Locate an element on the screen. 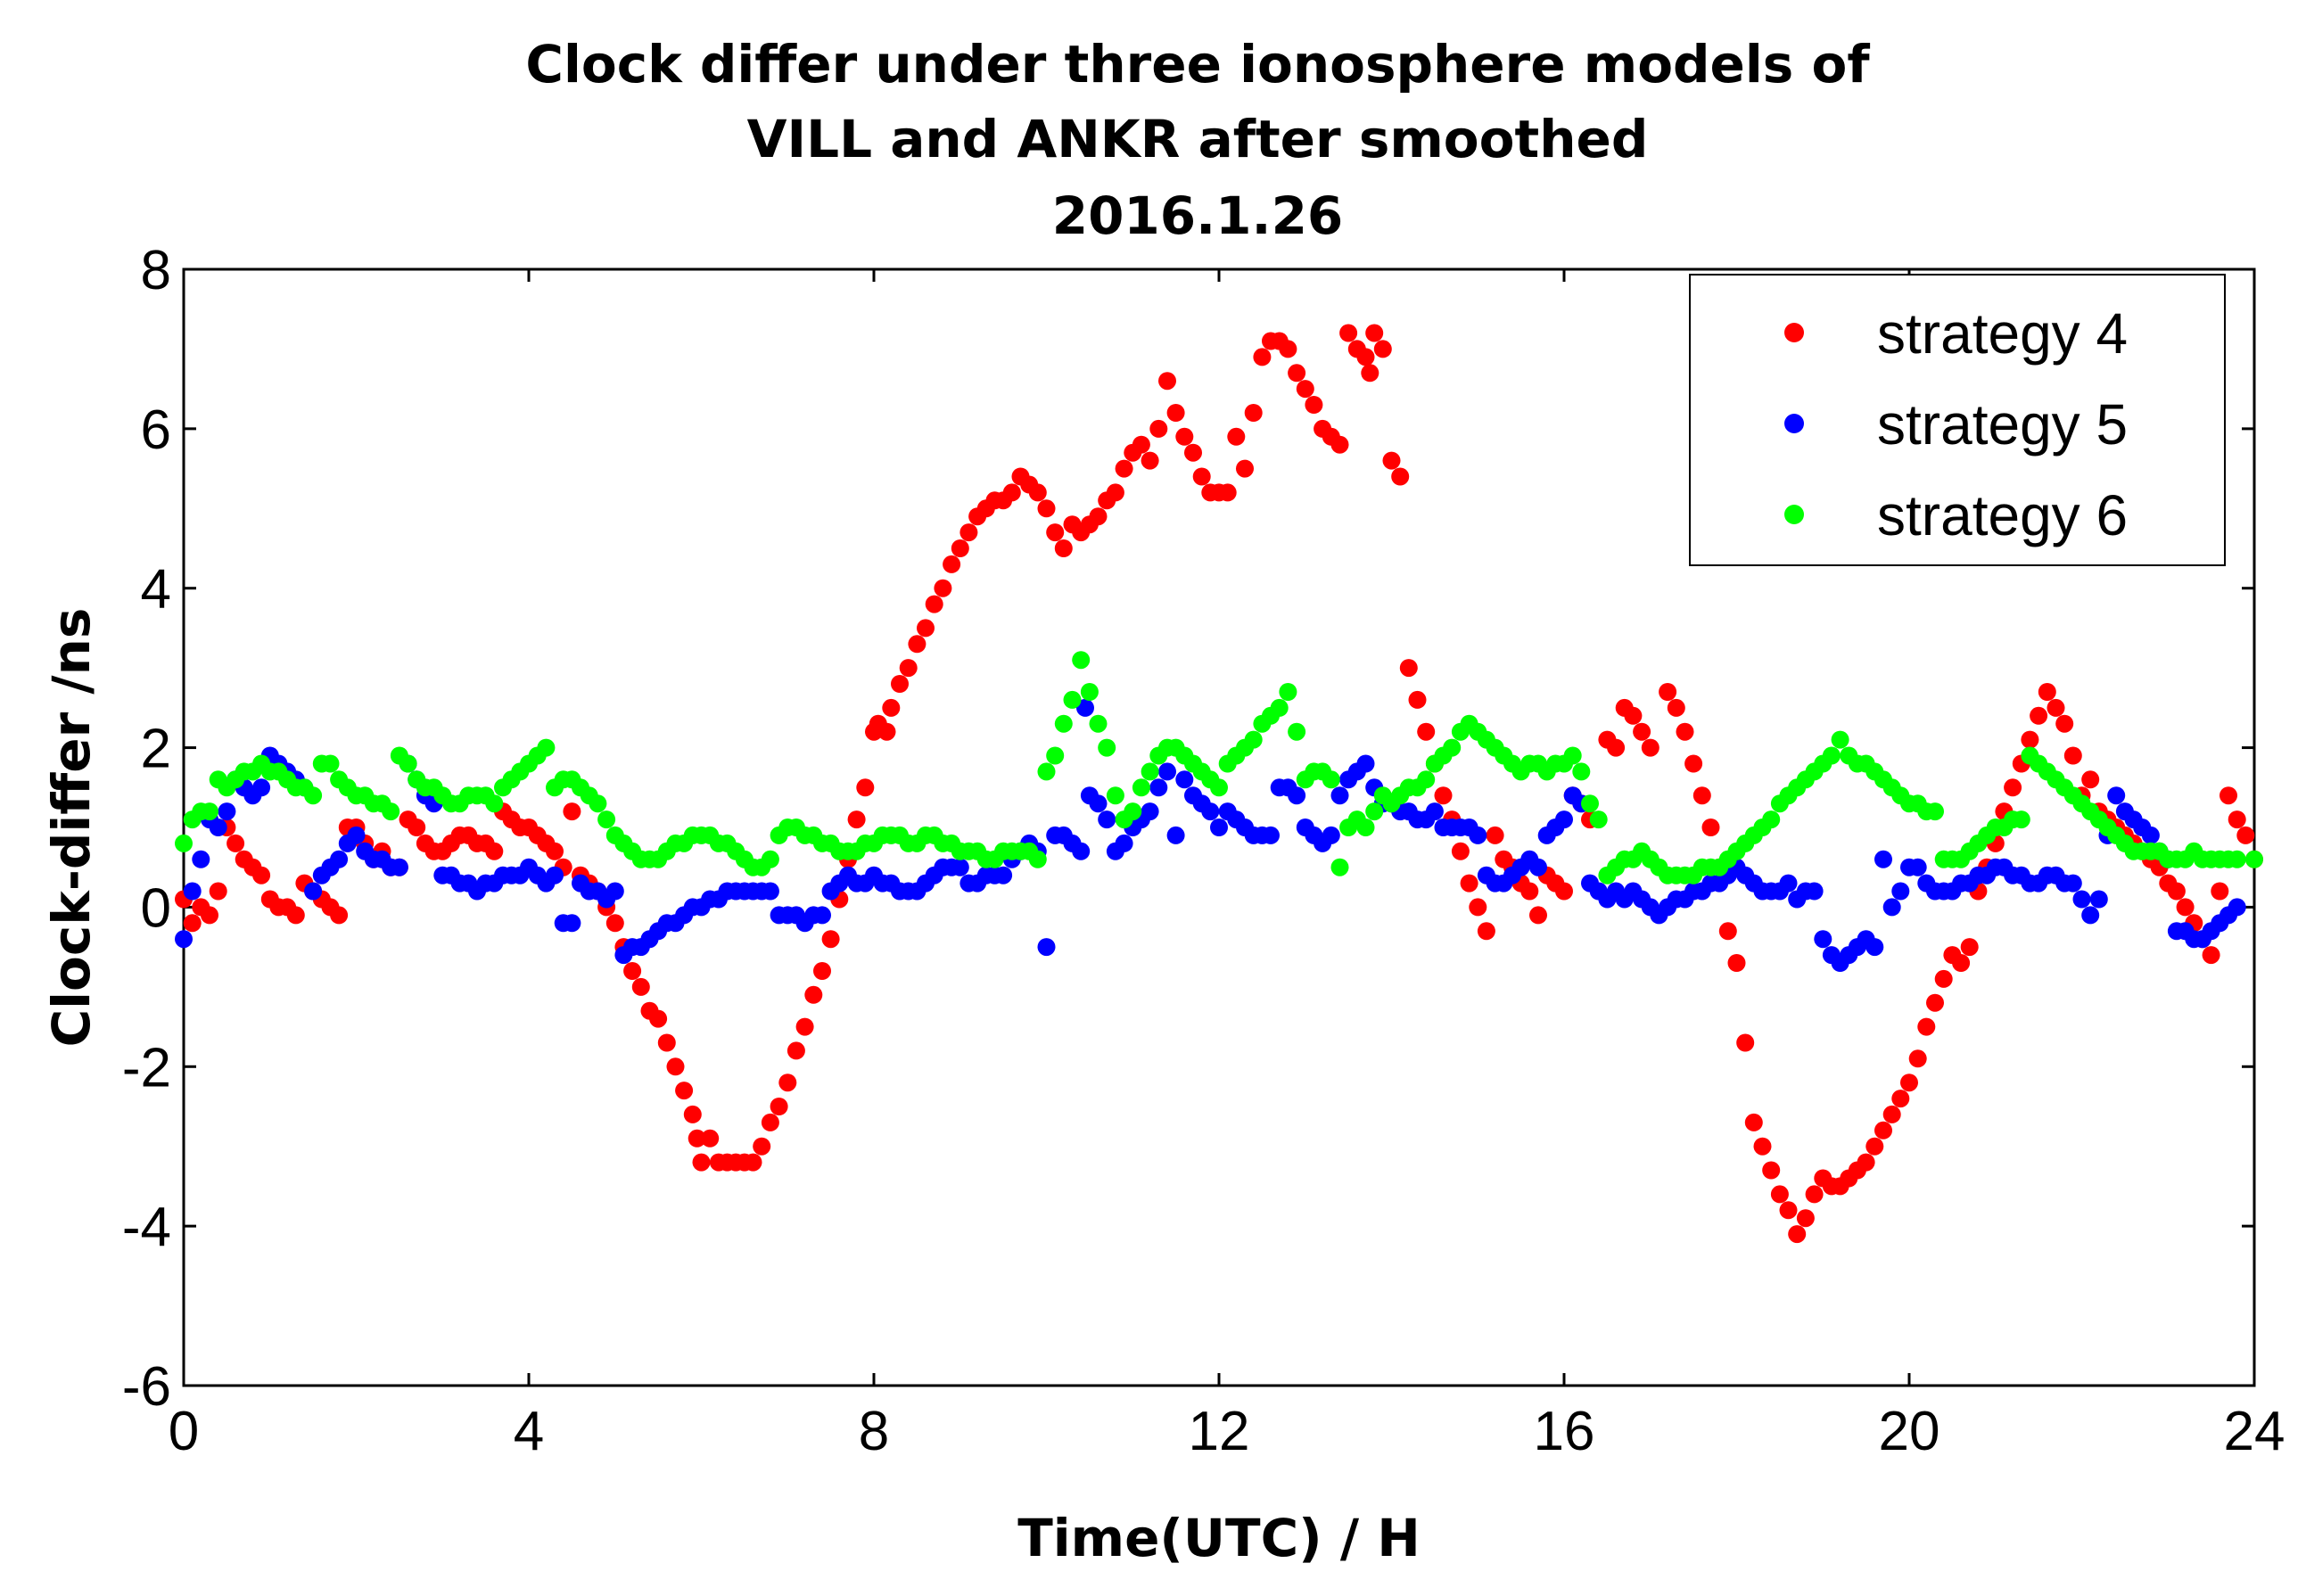 The height and width of the screenshot is (1596, 2306). y-tick-label: -4 is located at coordinates (147, 1227).